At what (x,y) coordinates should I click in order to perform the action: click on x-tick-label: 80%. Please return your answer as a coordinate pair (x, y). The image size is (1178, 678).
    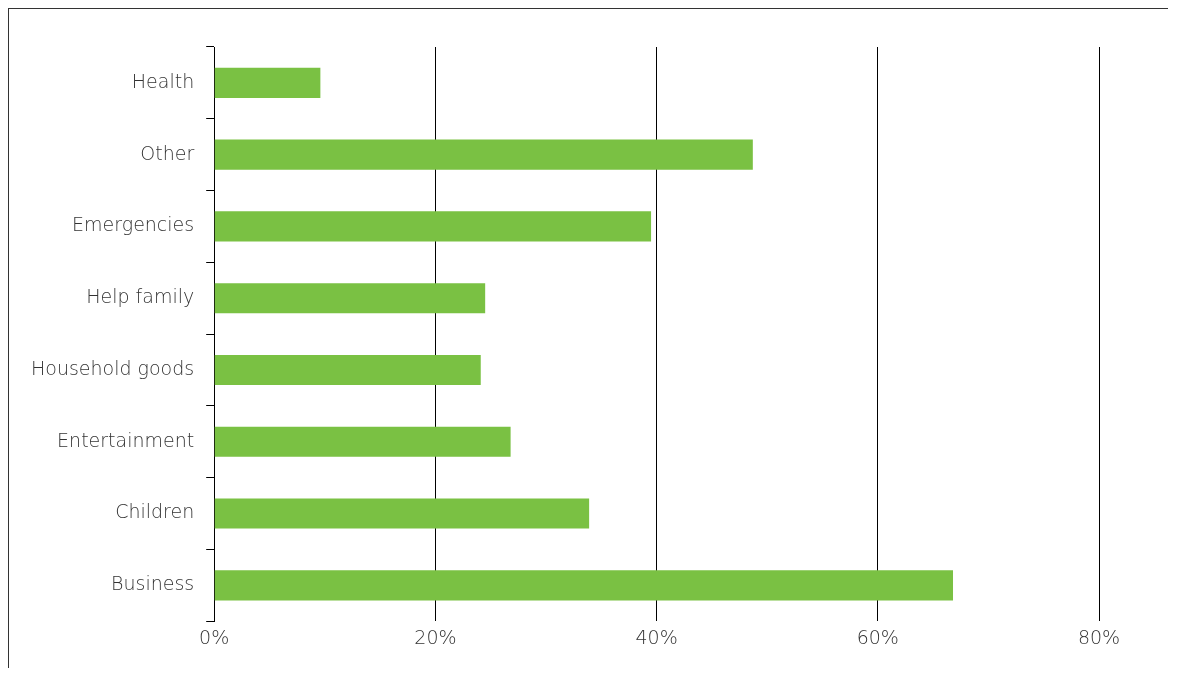
    Looking at the image, I should click on (1099, 636).